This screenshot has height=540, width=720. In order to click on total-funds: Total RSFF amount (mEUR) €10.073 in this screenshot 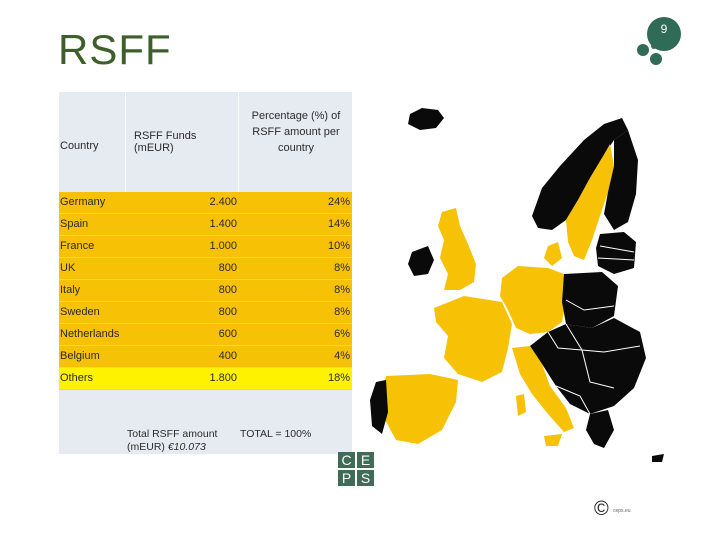, I will do `click(182, 441)`.